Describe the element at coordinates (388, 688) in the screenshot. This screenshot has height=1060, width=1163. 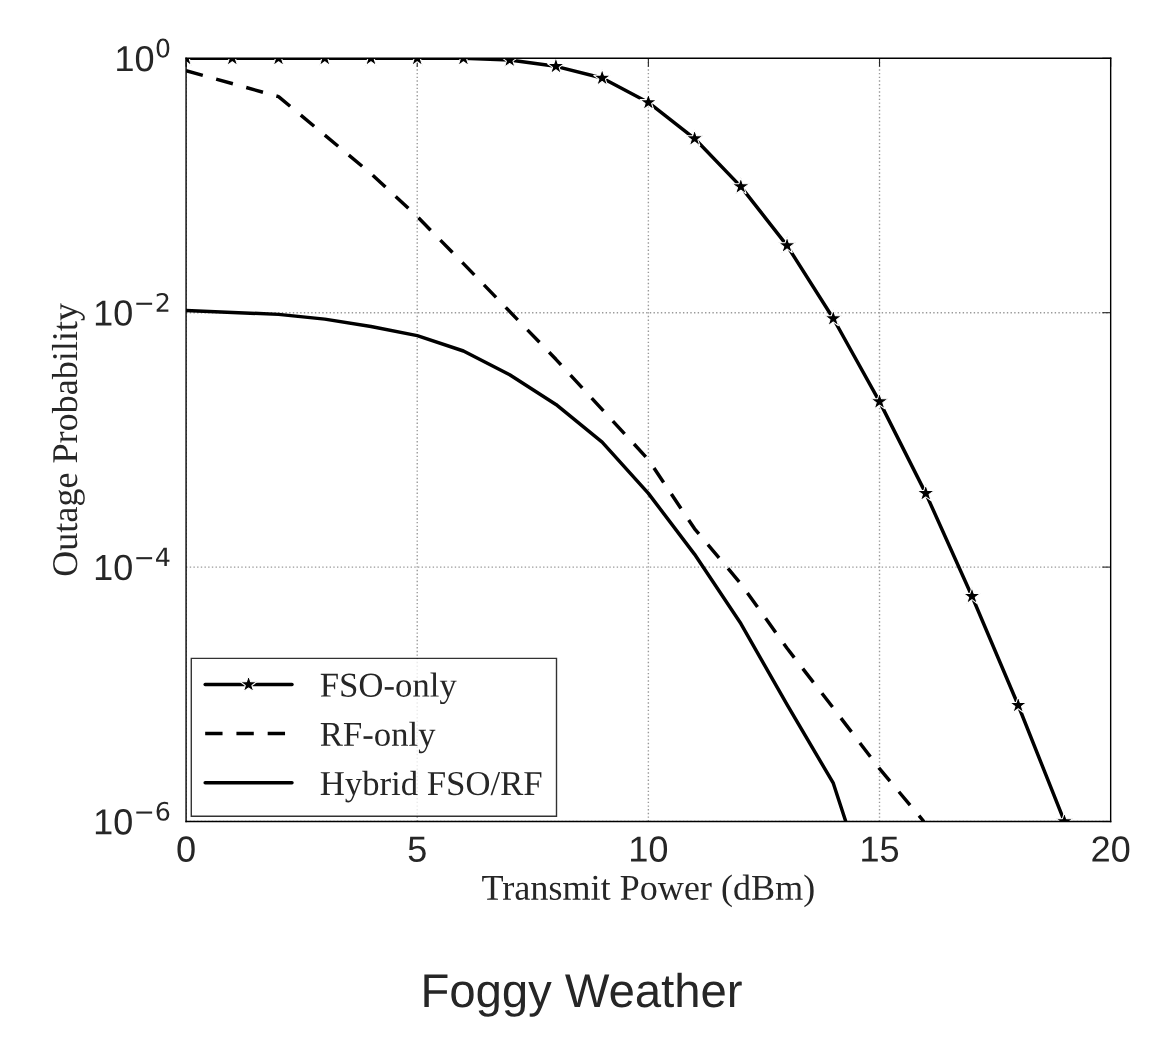
I see `legend-label: FSO-only` at that location.